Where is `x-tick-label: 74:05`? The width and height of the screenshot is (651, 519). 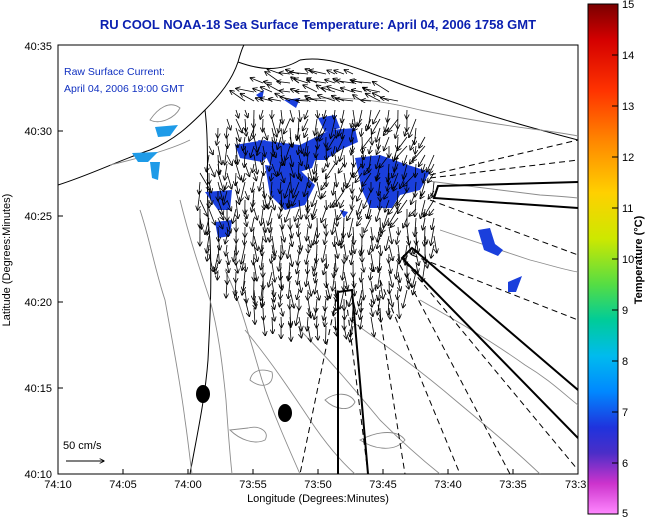
x-tick-label: 74:05 is located at coordinates (123, 485).